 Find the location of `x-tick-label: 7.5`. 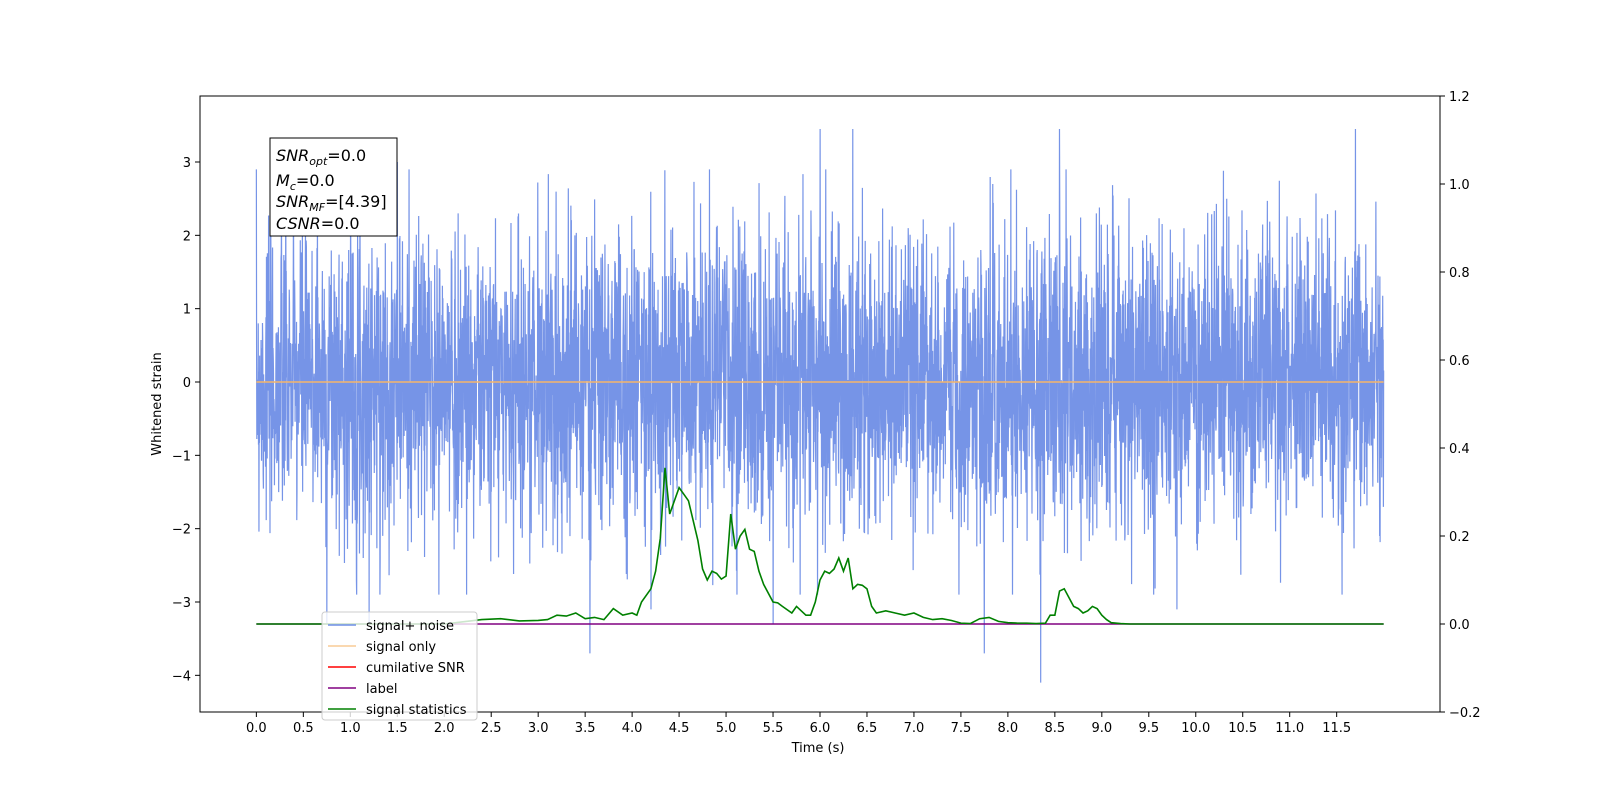

x-tick-label: 7.5 is located at coordinates (961, 728).